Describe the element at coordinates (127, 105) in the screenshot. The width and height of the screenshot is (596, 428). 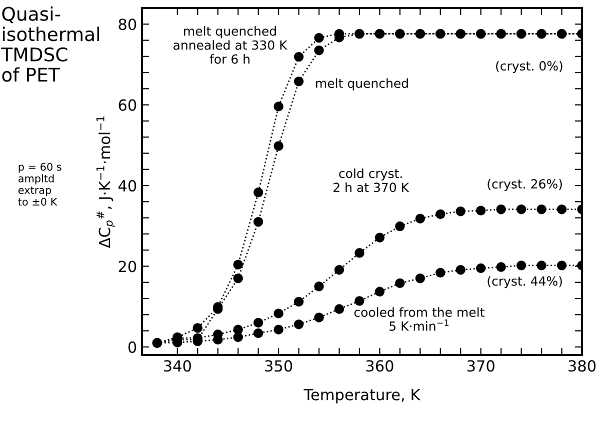
I see `y-tick-label: 60` at that location.